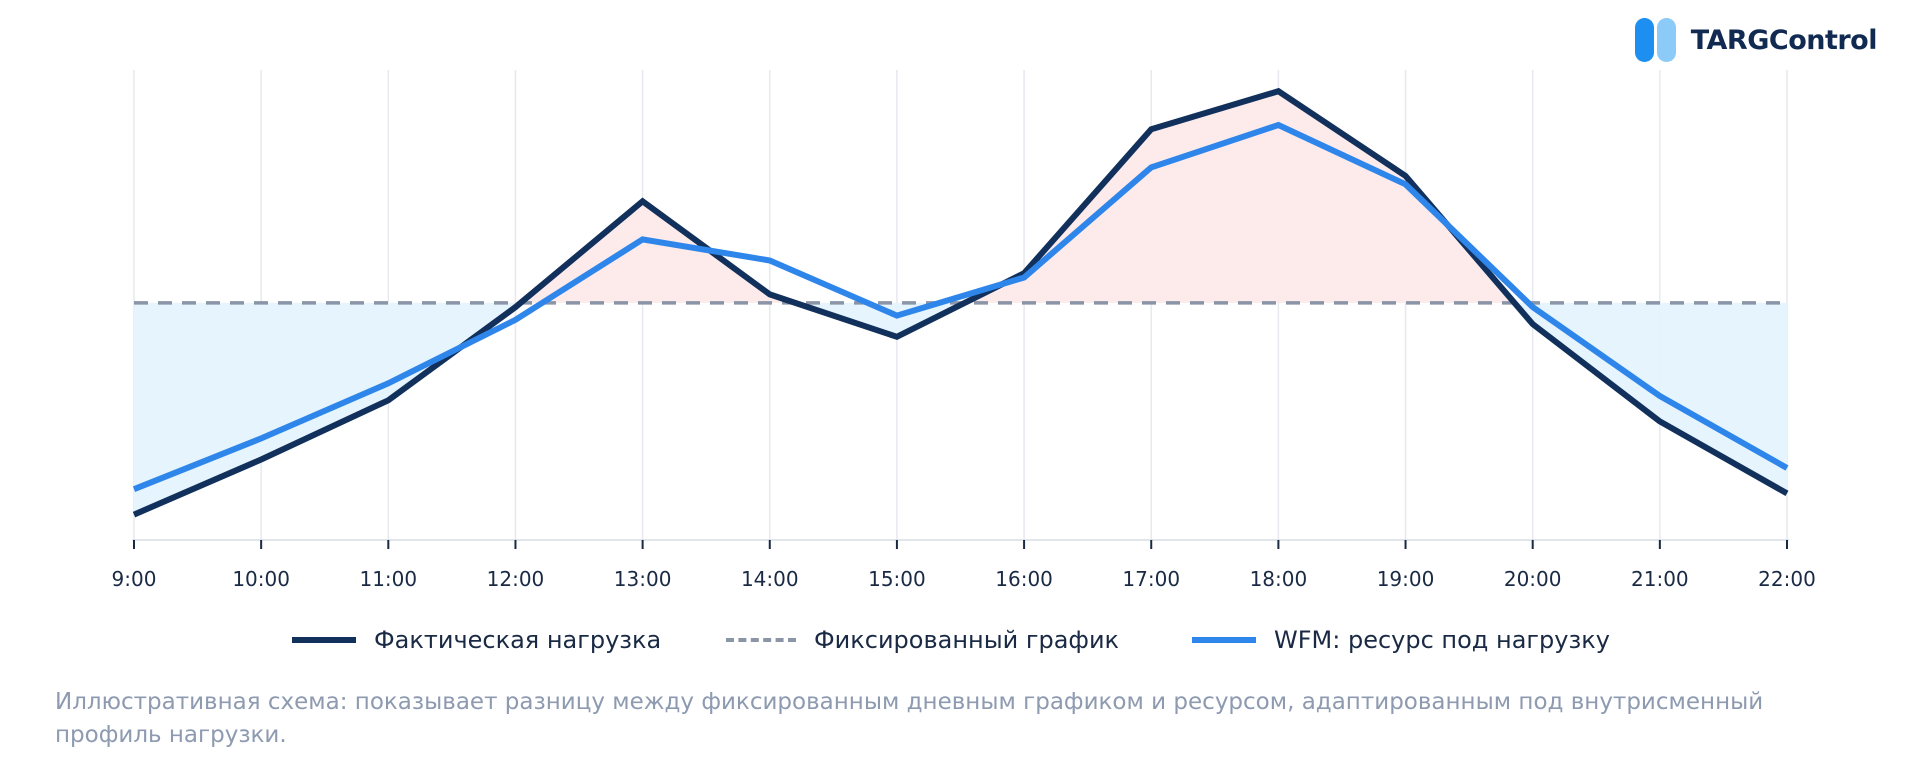 The width and height of the screenshot is (1920, 768). I want to click on x-tick-label: 9:00, so click(134, 579).